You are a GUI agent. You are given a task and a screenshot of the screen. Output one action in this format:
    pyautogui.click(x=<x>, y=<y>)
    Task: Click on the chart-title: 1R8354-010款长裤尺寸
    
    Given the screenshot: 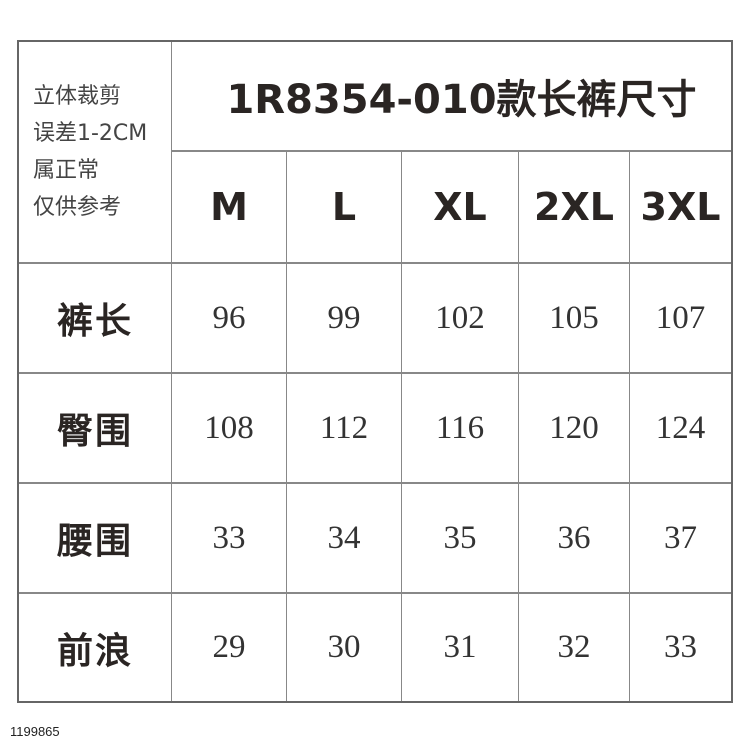 What is the action you would take?
    pyautogui.click(x=451, y=97)
    